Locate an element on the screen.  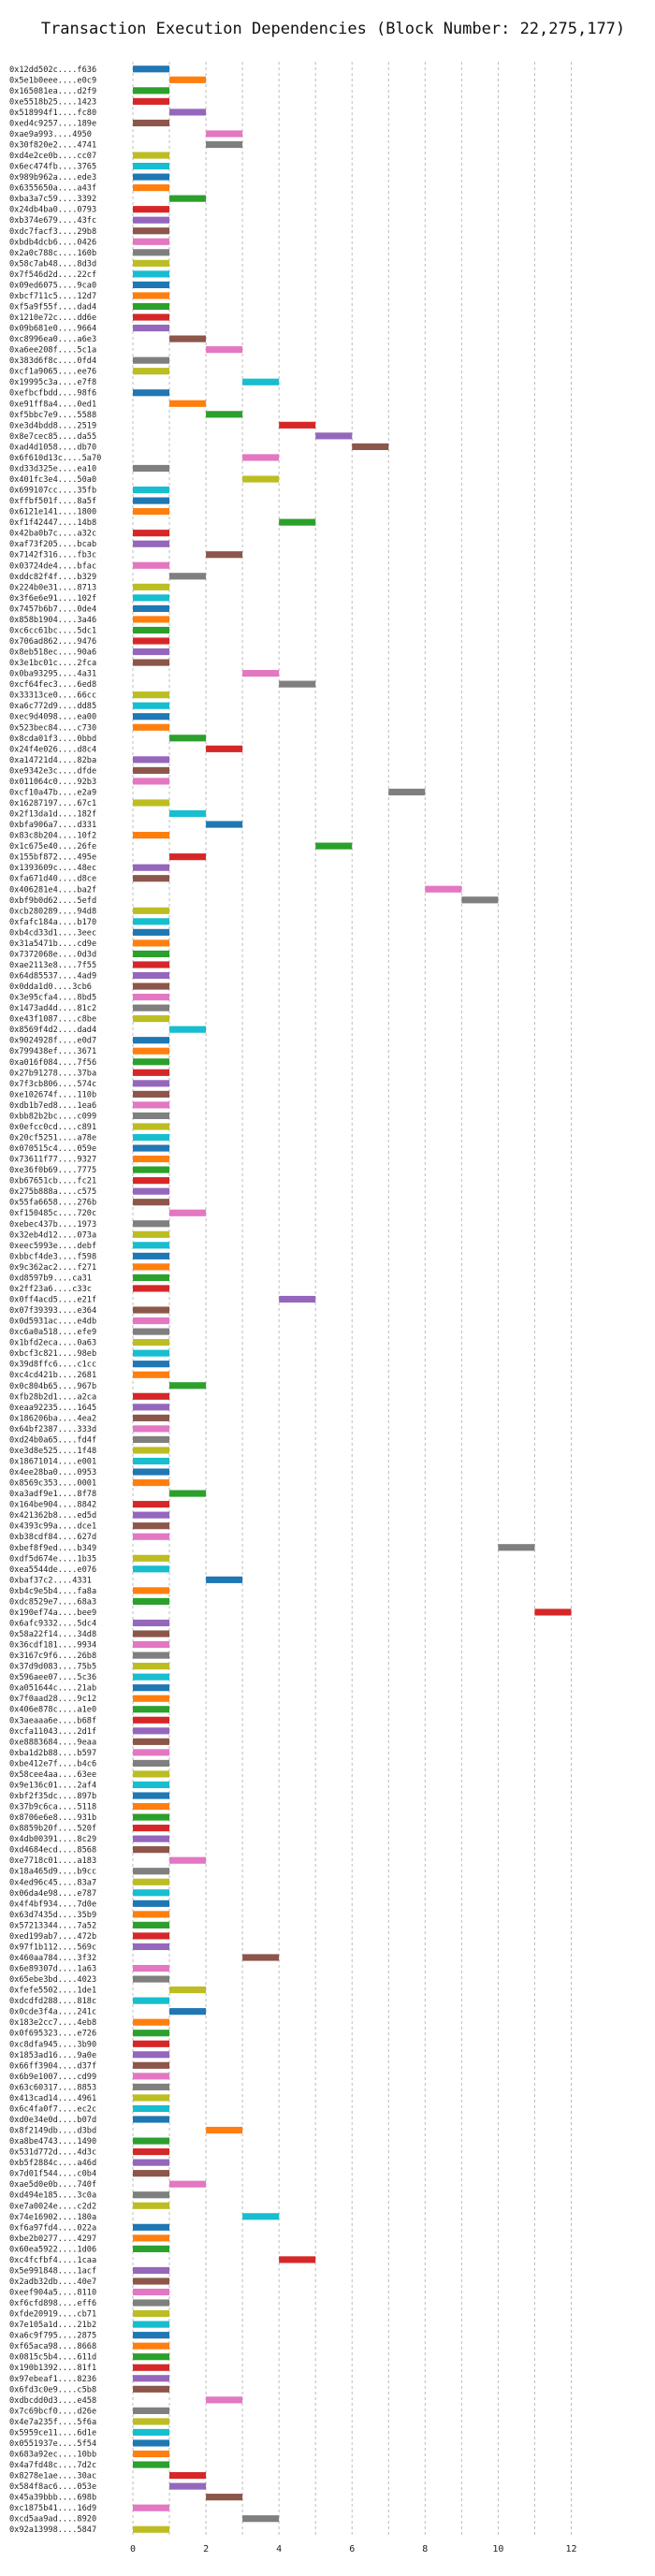
tx-hash-label: 0xba3a7c59....3392 is located at coordinates (52, 199).